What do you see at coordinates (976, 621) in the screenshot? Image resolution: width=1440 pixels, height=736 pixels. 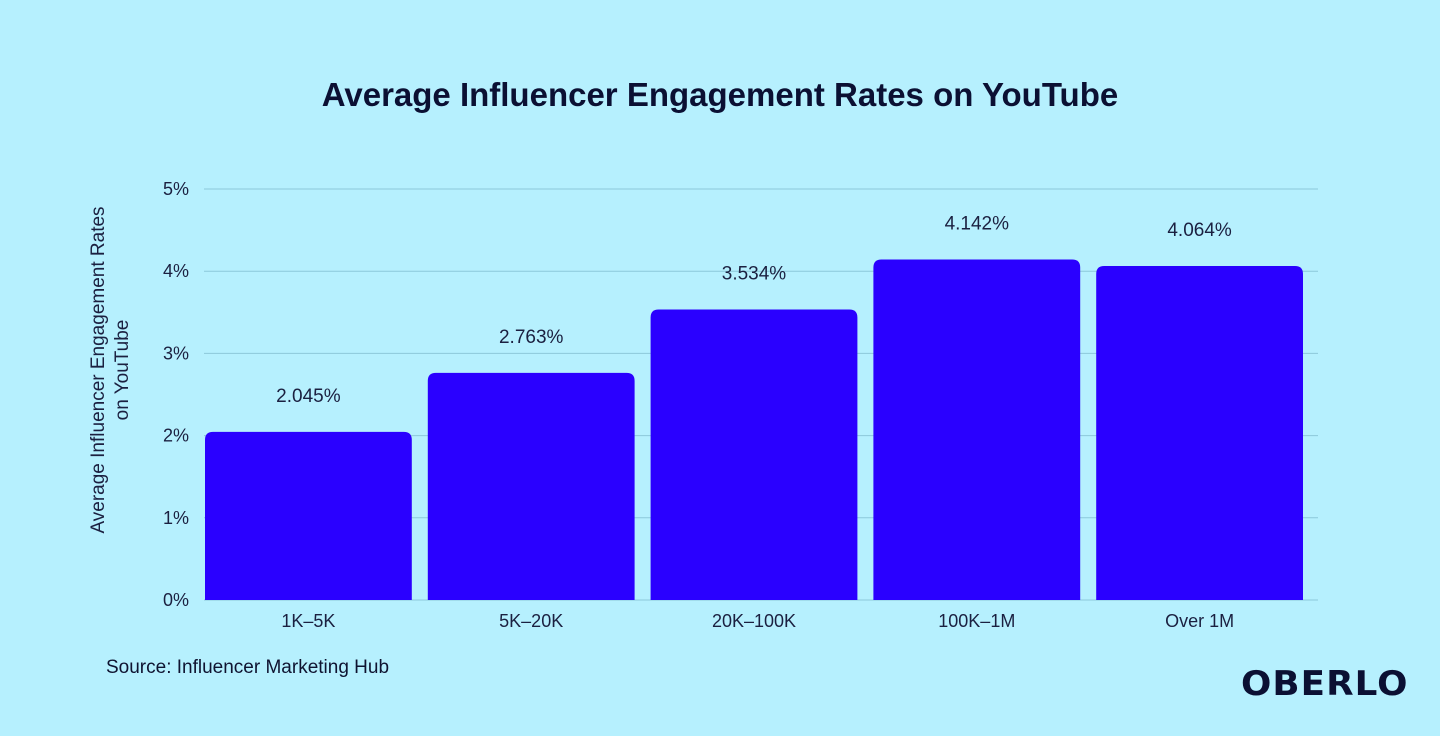 I see `x-tick-label: 100K–1M` at bounding box center [976, 621].